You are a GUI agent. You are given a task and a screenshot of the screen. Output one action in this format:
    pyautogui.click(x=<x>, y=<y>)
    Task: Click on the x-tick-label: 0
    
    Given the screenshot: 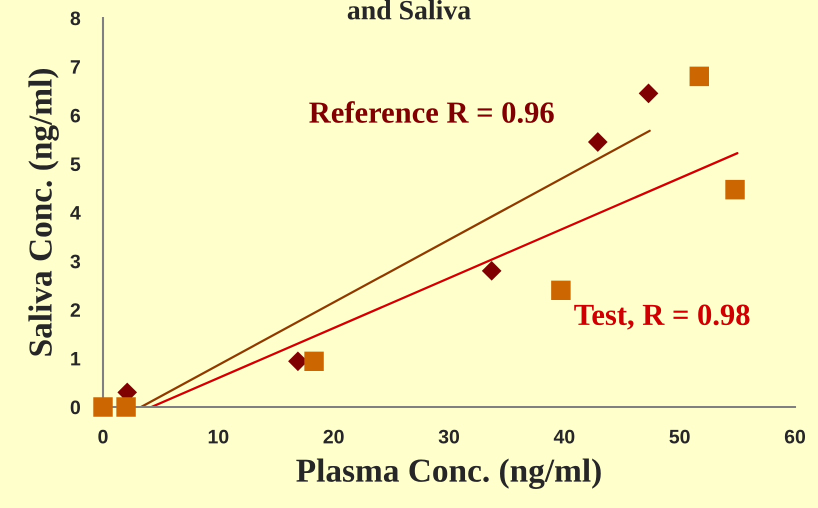 What is the action you would take?
    pyautogui.click(x=103, y=437)
    